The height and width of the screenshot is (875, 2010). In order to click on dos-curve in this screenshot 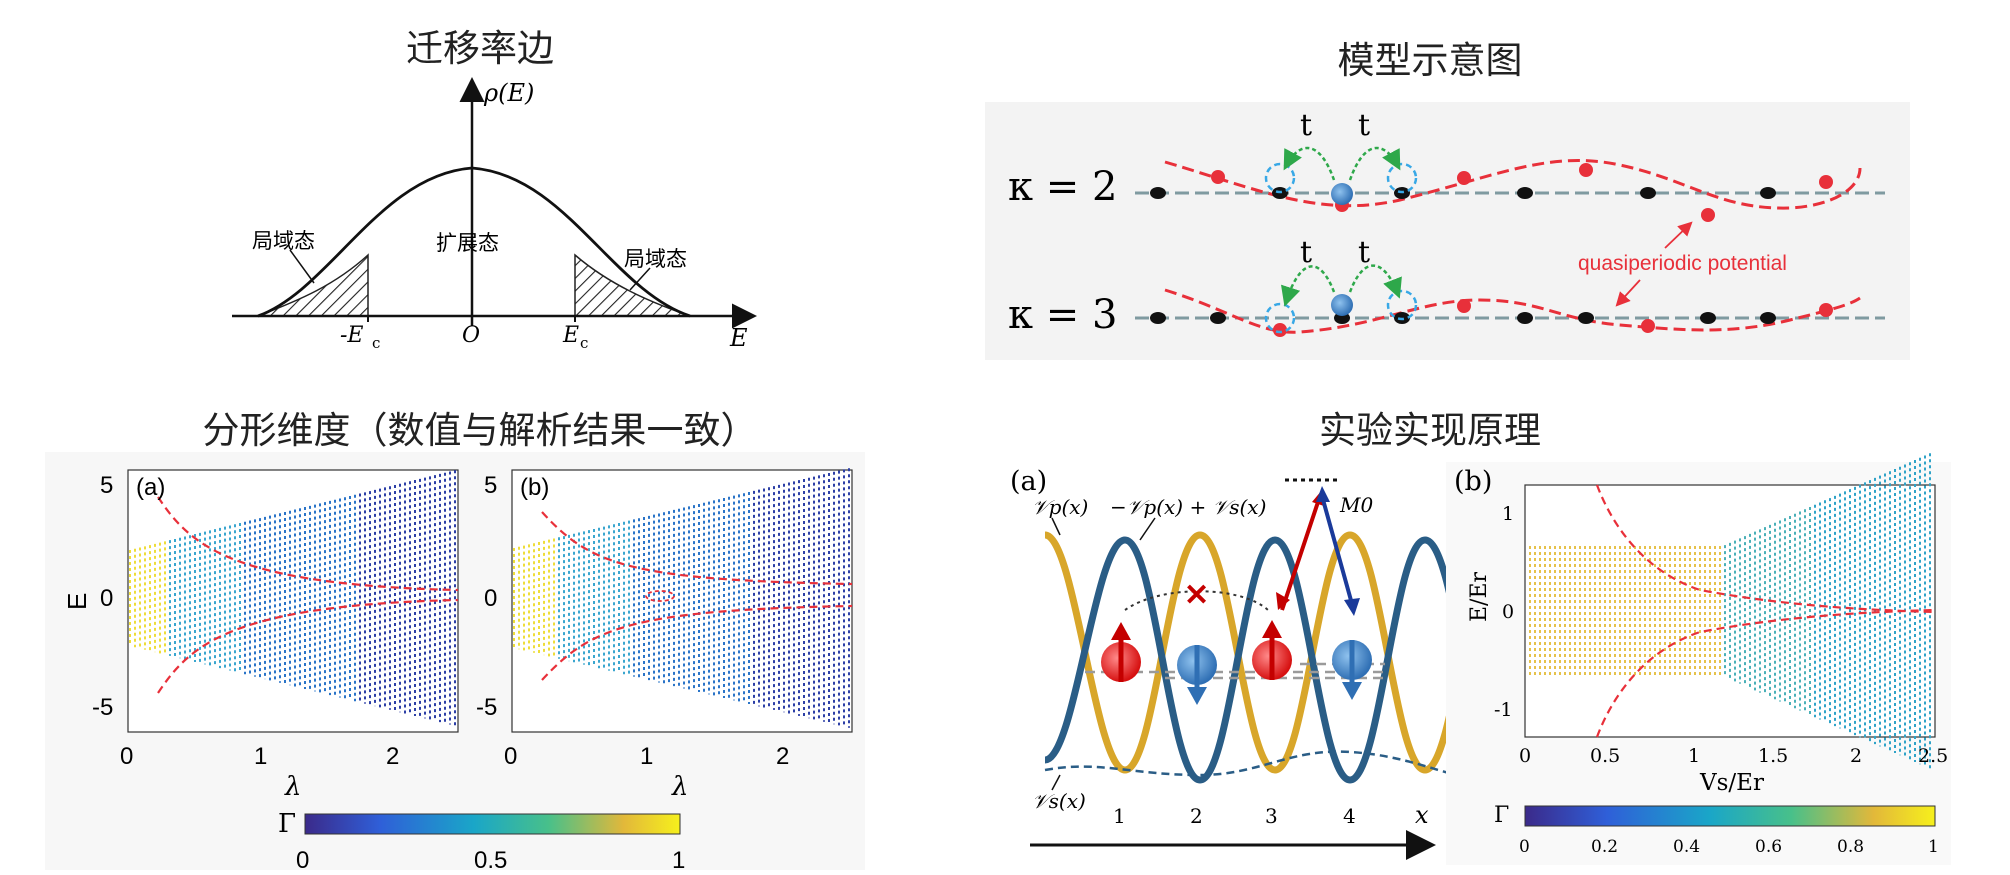, I will do `click(474, 242)`.